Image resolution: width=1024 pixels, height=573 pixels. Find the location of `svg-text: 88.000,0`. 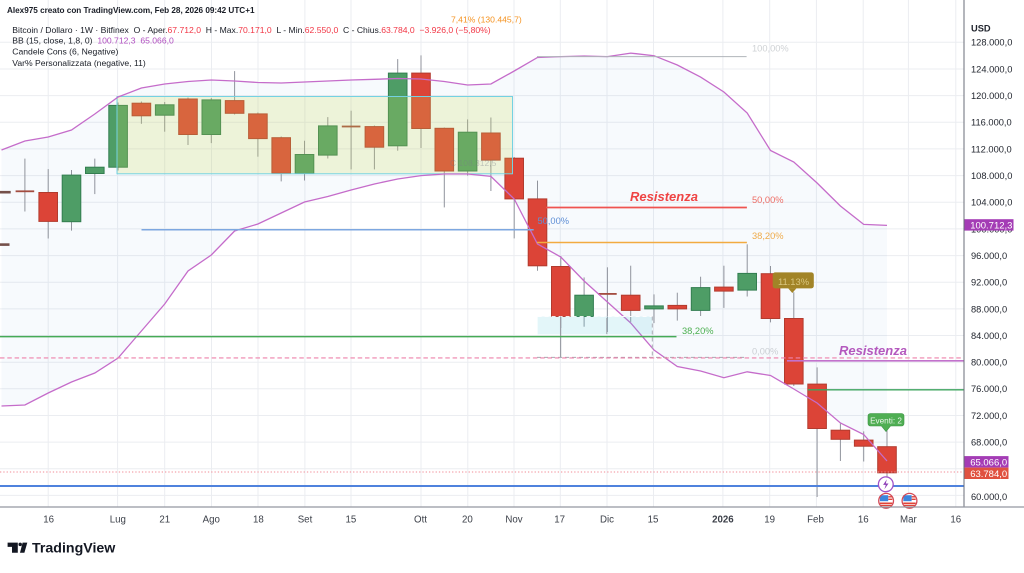

svg-text: 88.000,0 is located at coordinates (989, 309).